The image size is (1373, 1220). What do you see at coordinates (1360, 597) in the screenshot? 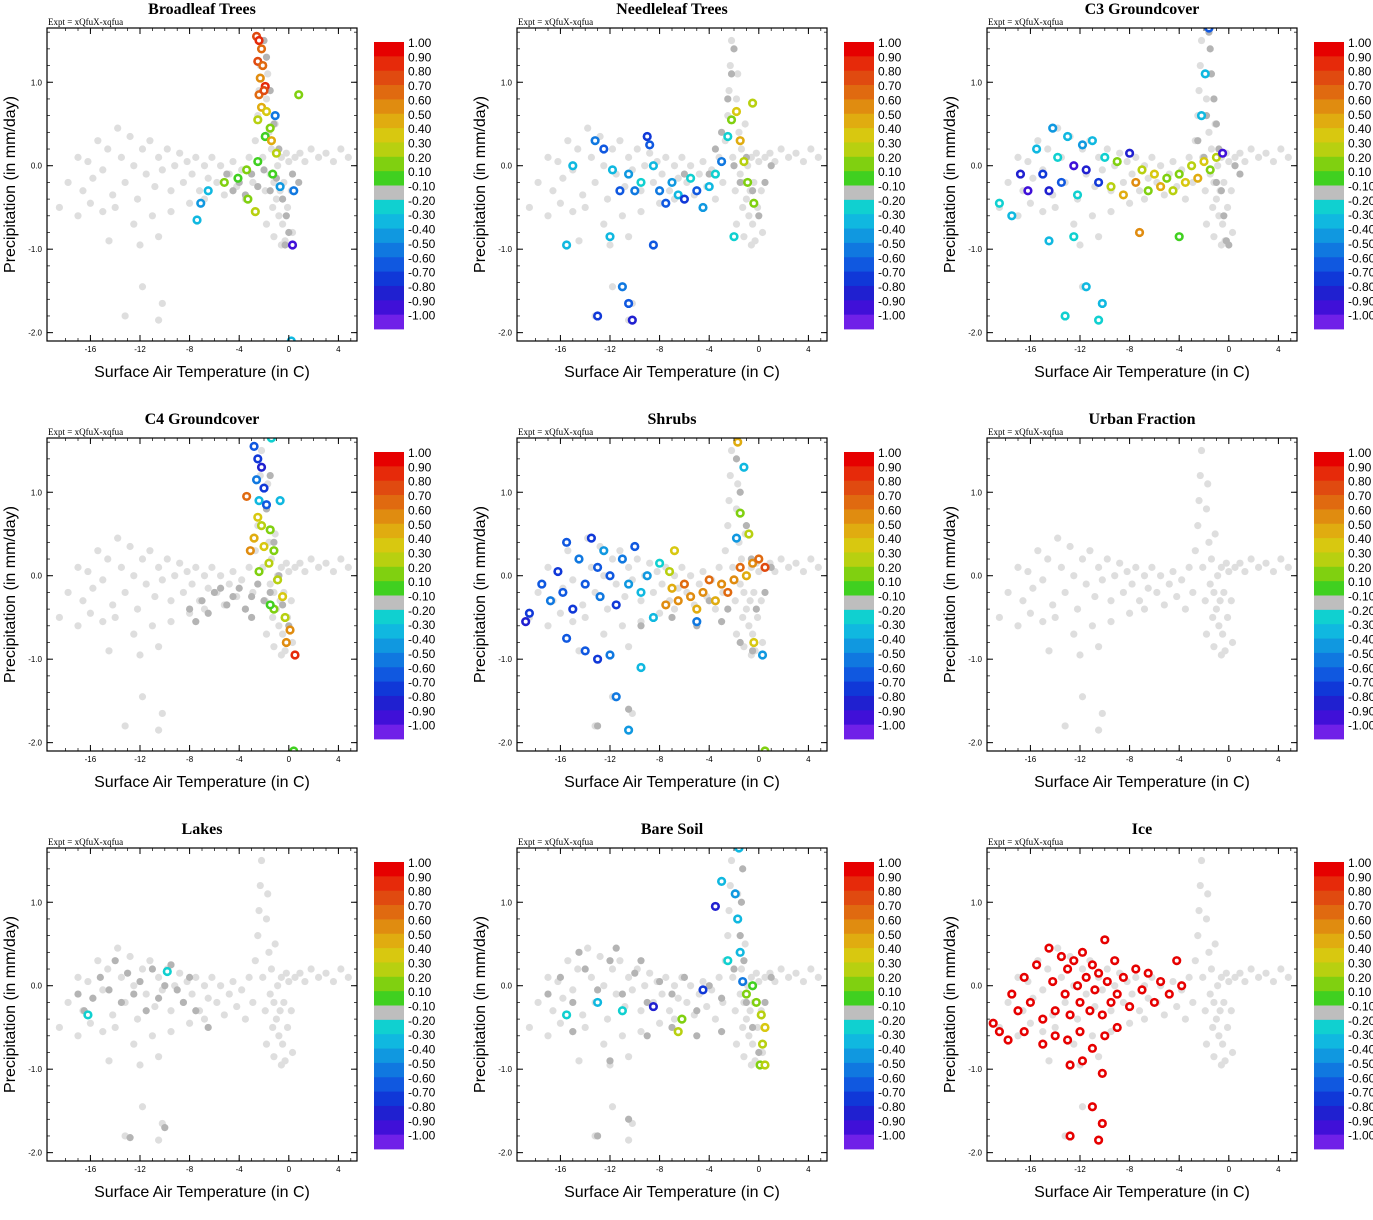
I see `colorbar-label: -0.10` at bounding box center [1360, 597].